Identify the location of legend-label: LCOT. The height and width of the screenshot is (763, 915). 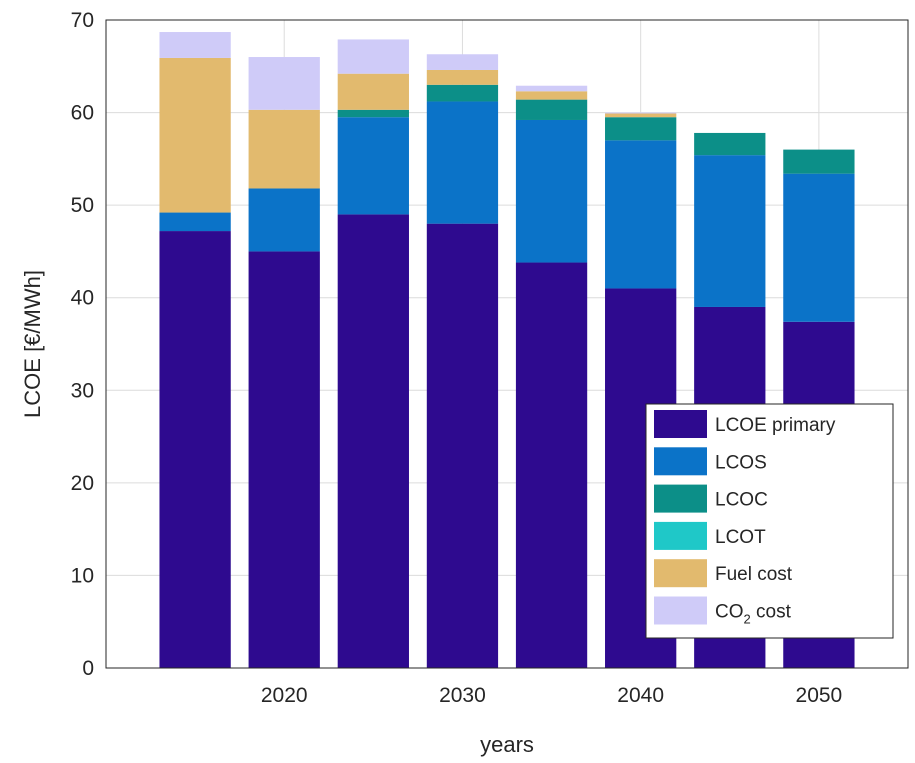
(740, 537).